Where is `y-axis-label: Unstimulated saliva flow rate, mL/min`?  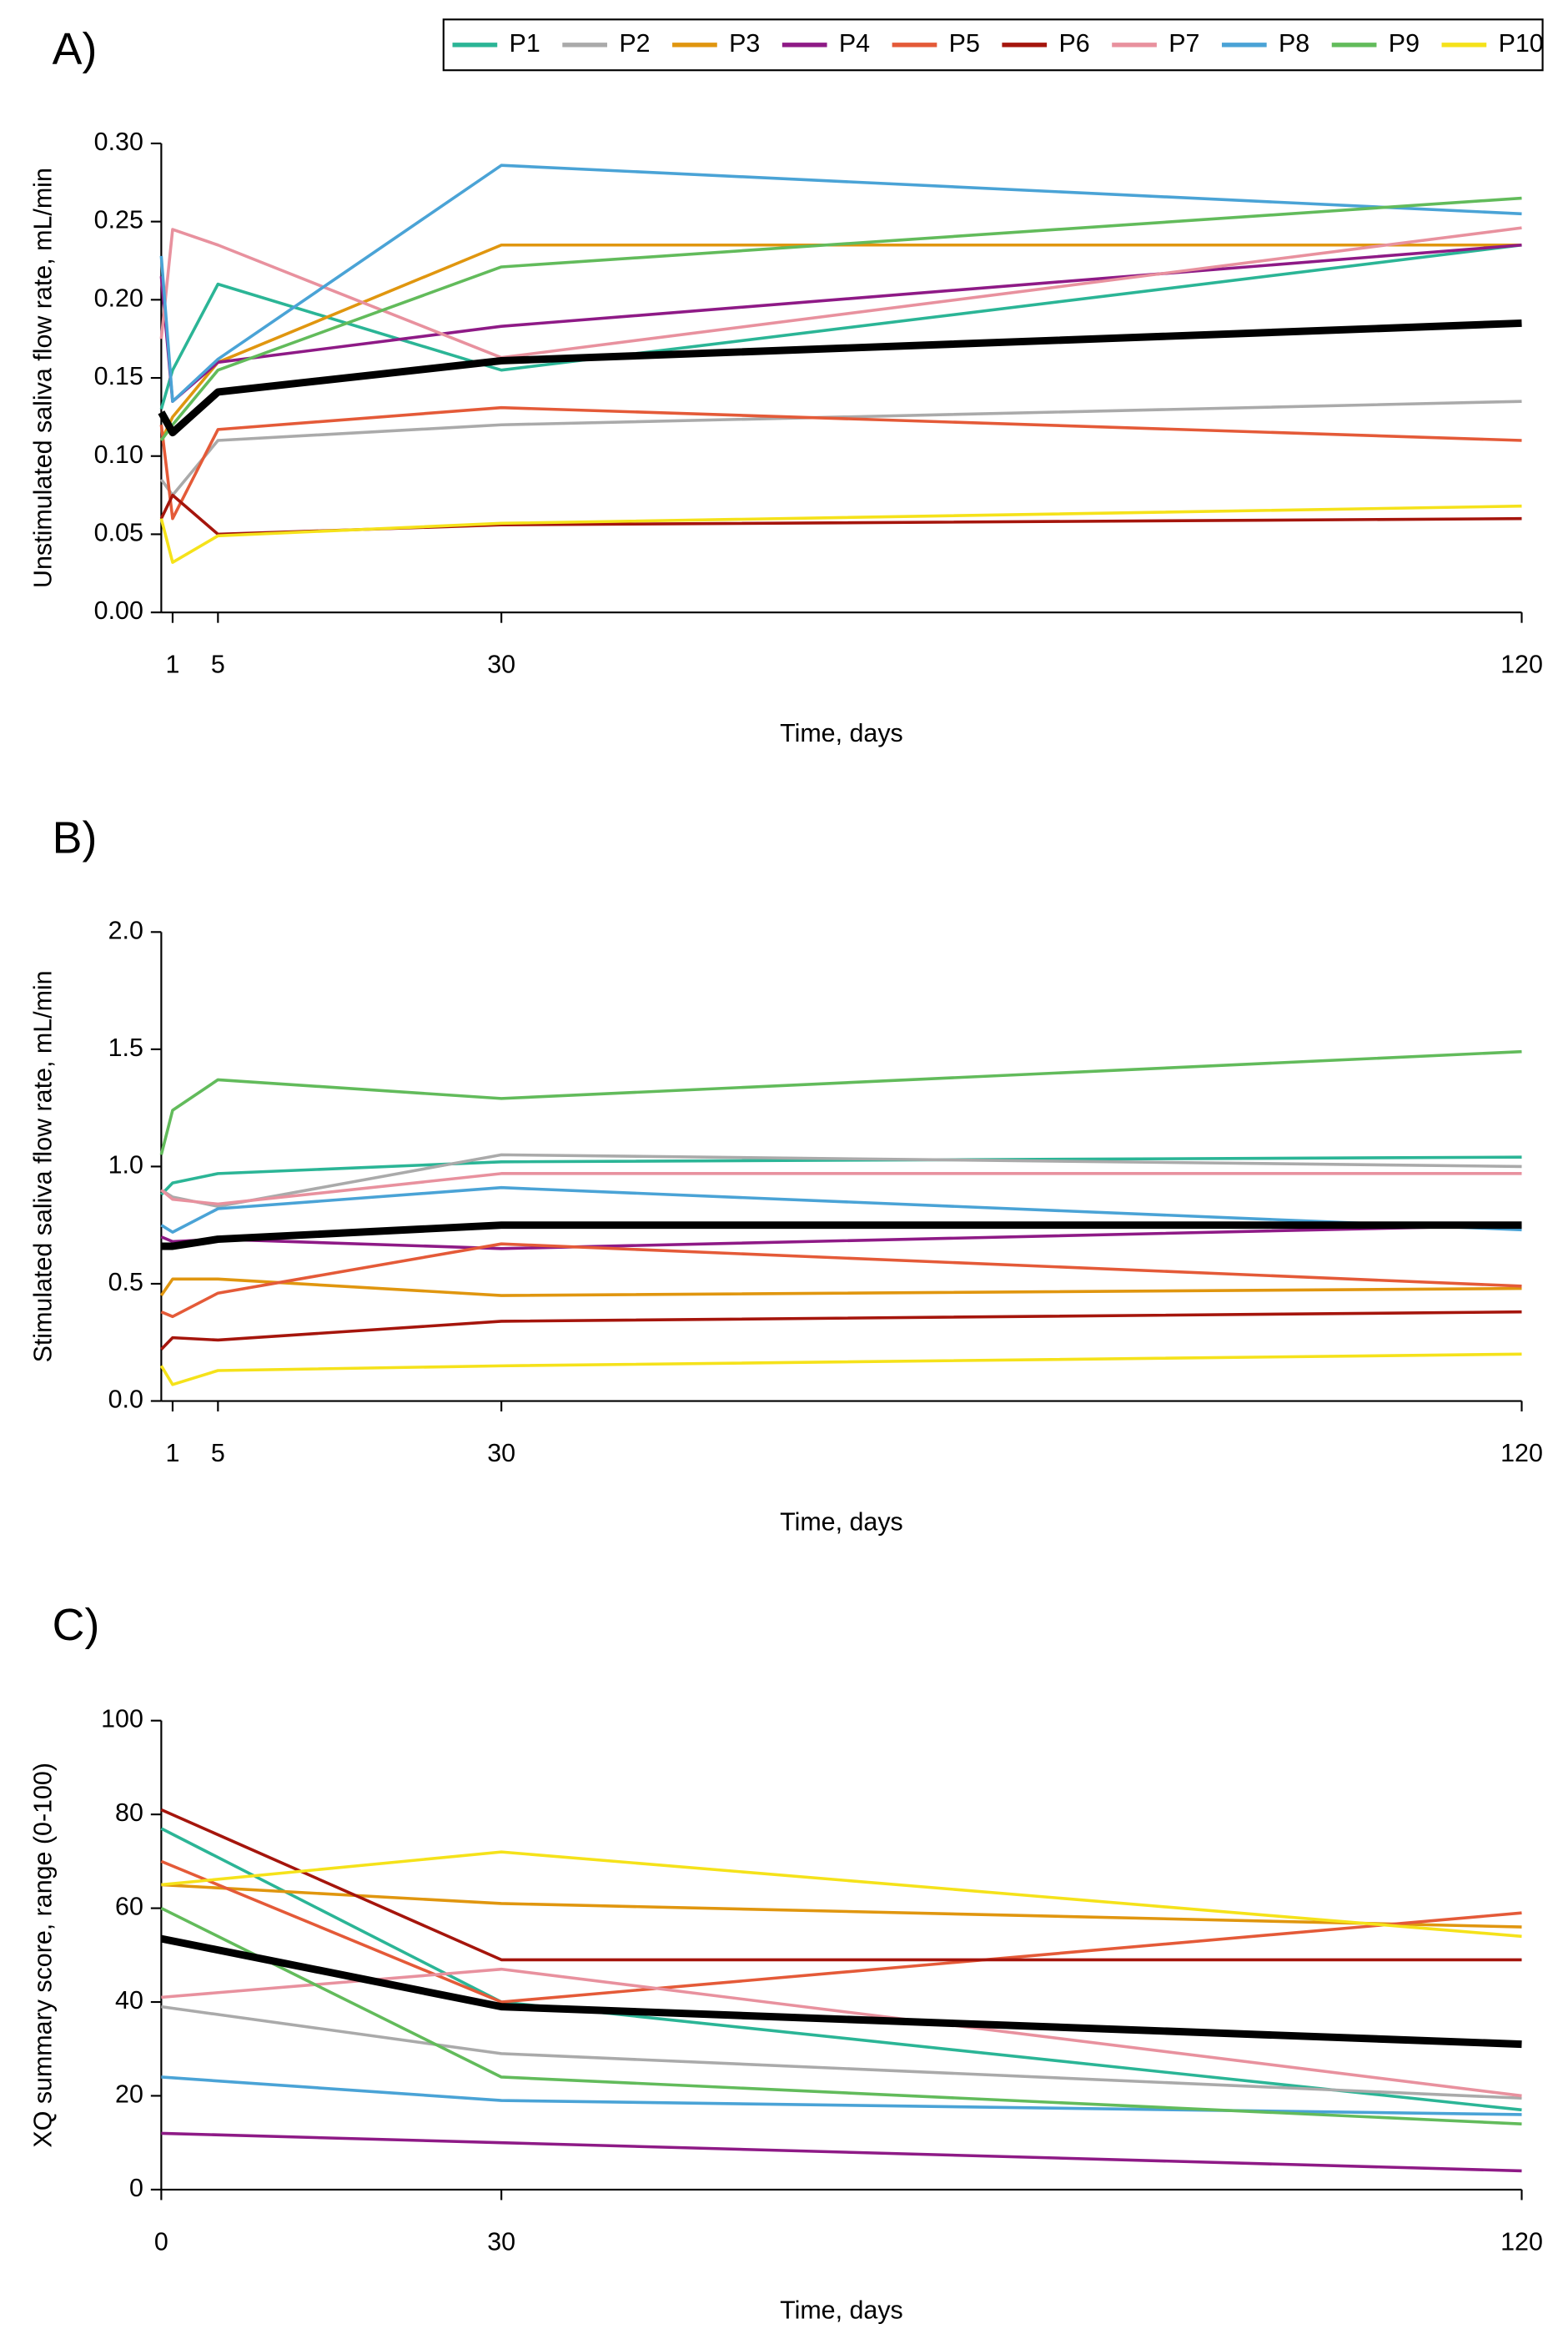
y-axis-label: Unstimulated saliva flow rate, mL/min is located at coordinates (43, 378).